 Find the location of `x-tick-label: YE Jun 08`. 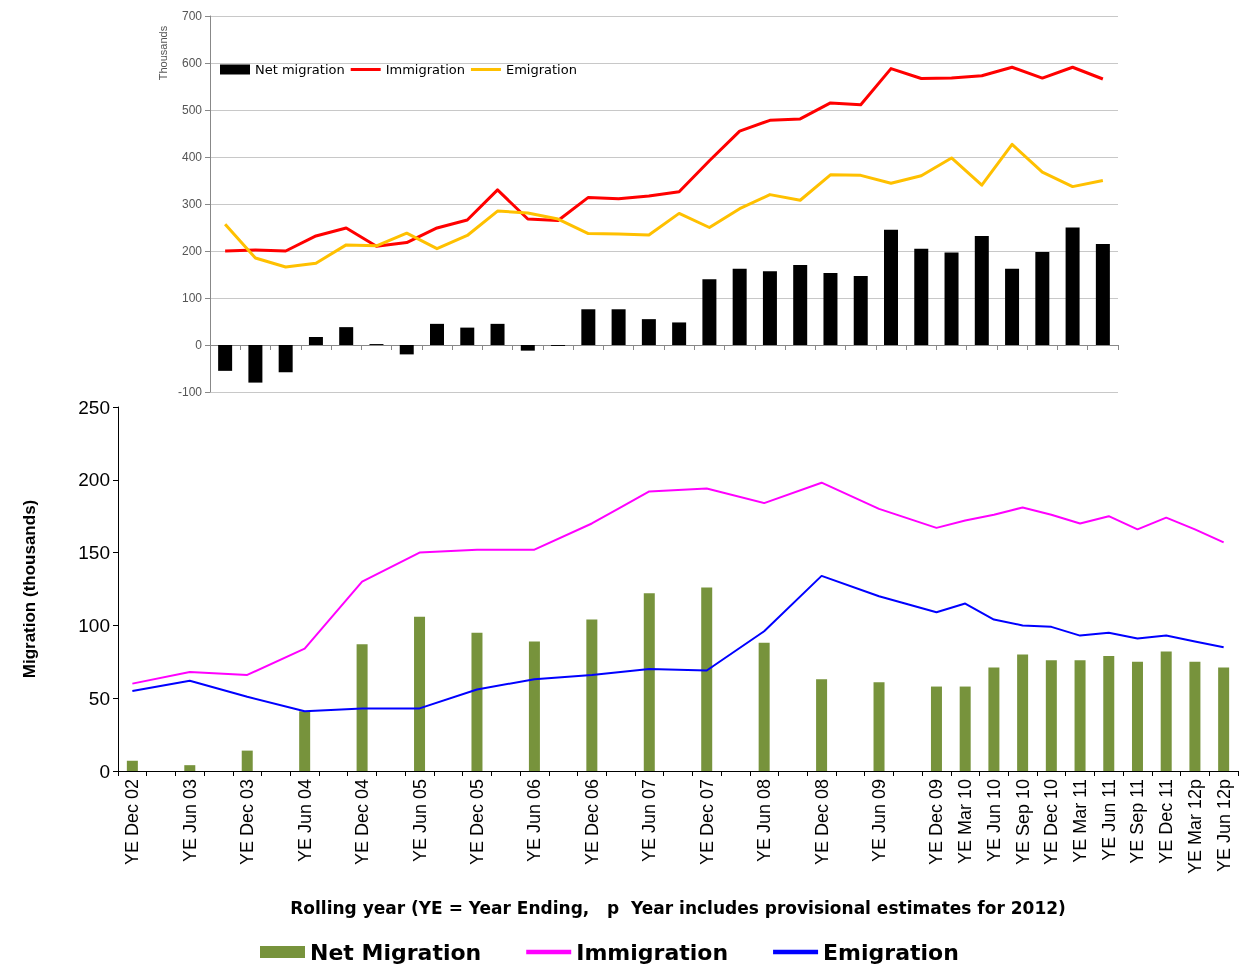

x-tick-label: YE Jun 08 is located at coordinates (764, 821).